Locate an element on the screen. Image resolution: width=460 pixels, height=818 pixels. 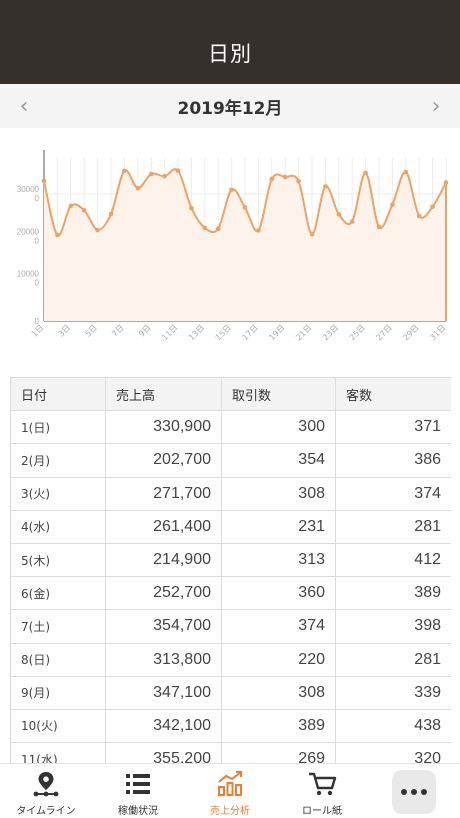
more-menu is located at coordinates (414, 791).